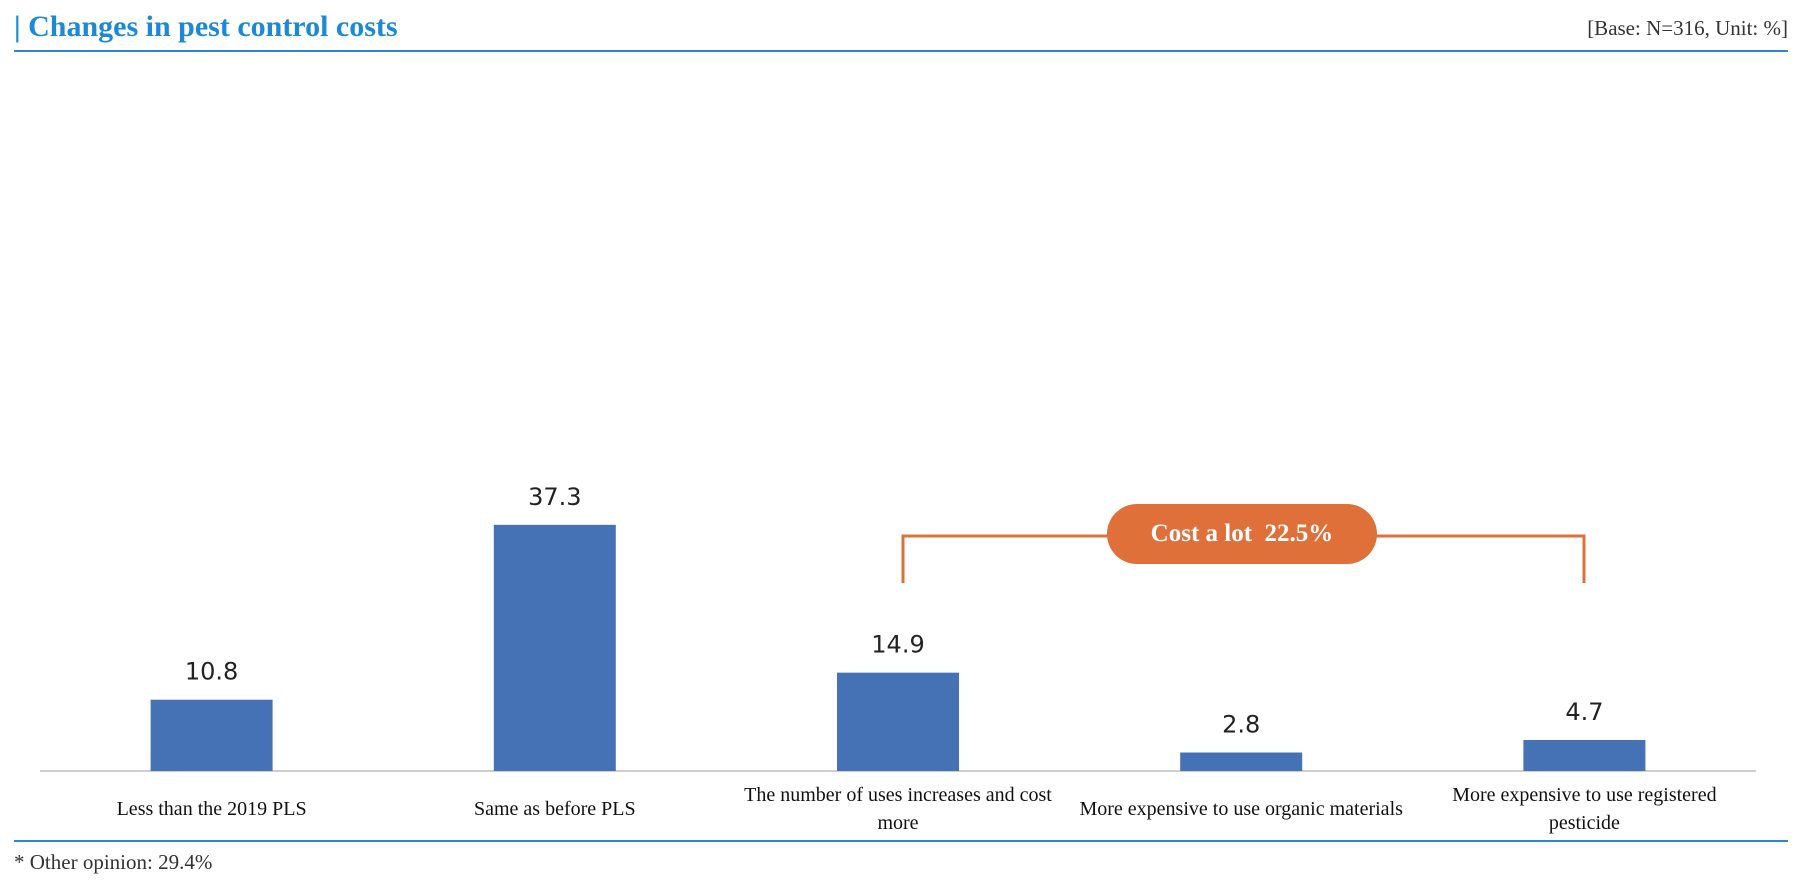 This screenshot has width=1806, height=889. What do you see at coordinates (897, 645) in the screenshot?
I see `data-label-3: 14.9` at bounding box center [897, 645].